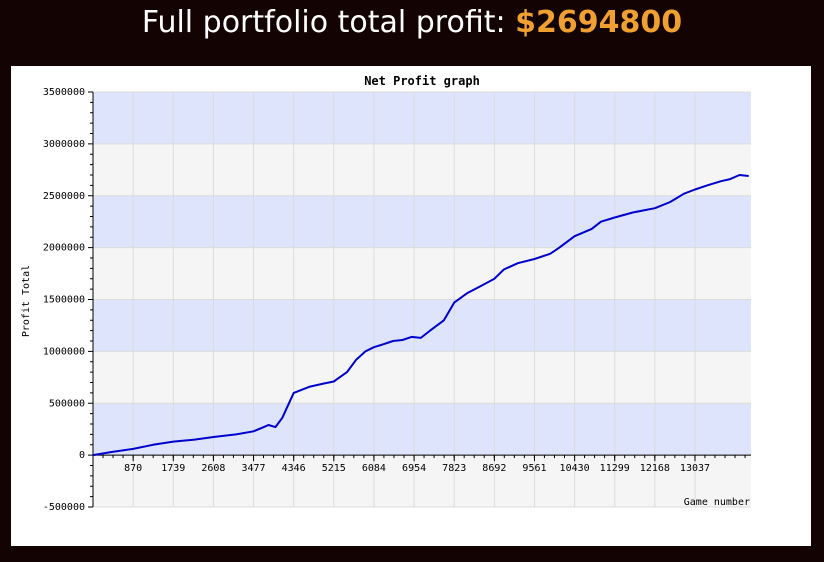 The width and height of the screenshot is (824, 562). I want to click on y-tick-label: 1500000, so click(64, 300).